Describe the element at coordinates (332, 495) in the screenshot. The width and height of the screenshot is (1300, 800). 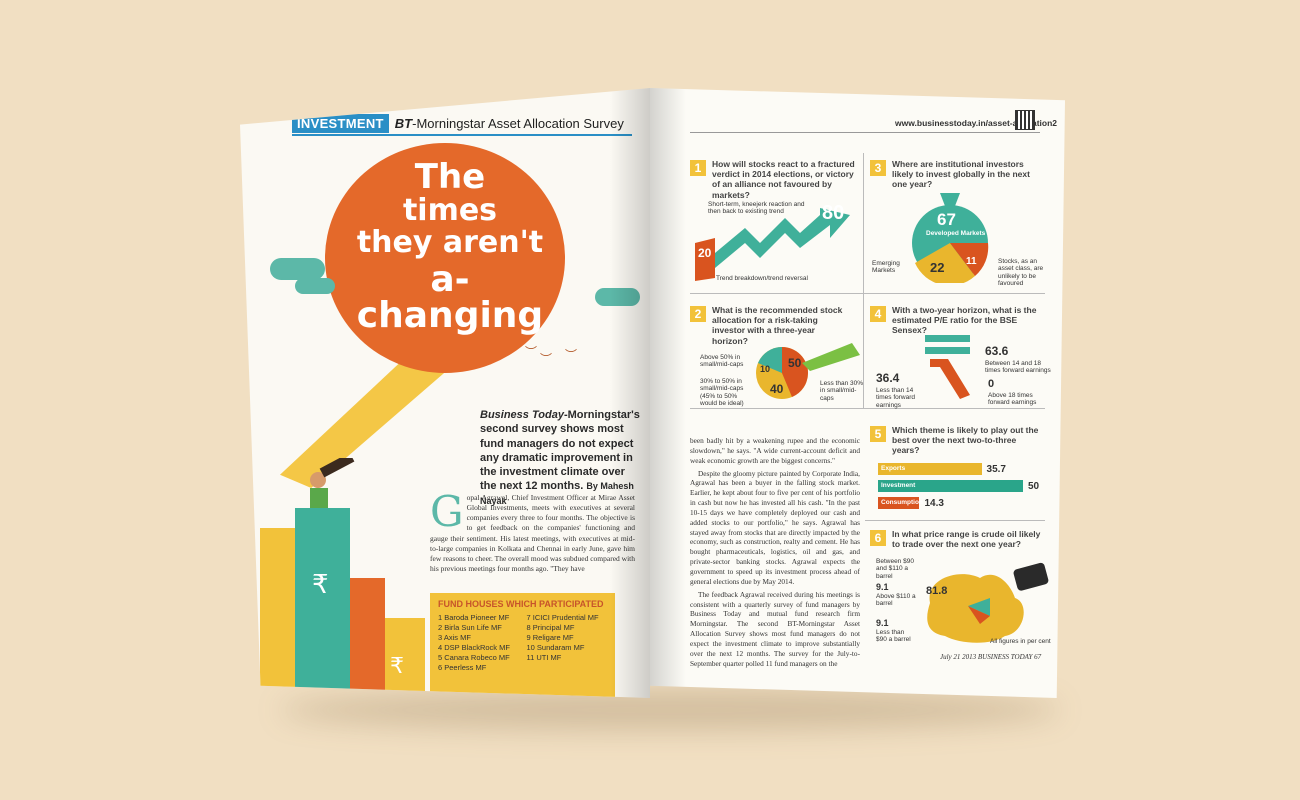
I see `person-with-telescope-icon` at that location.